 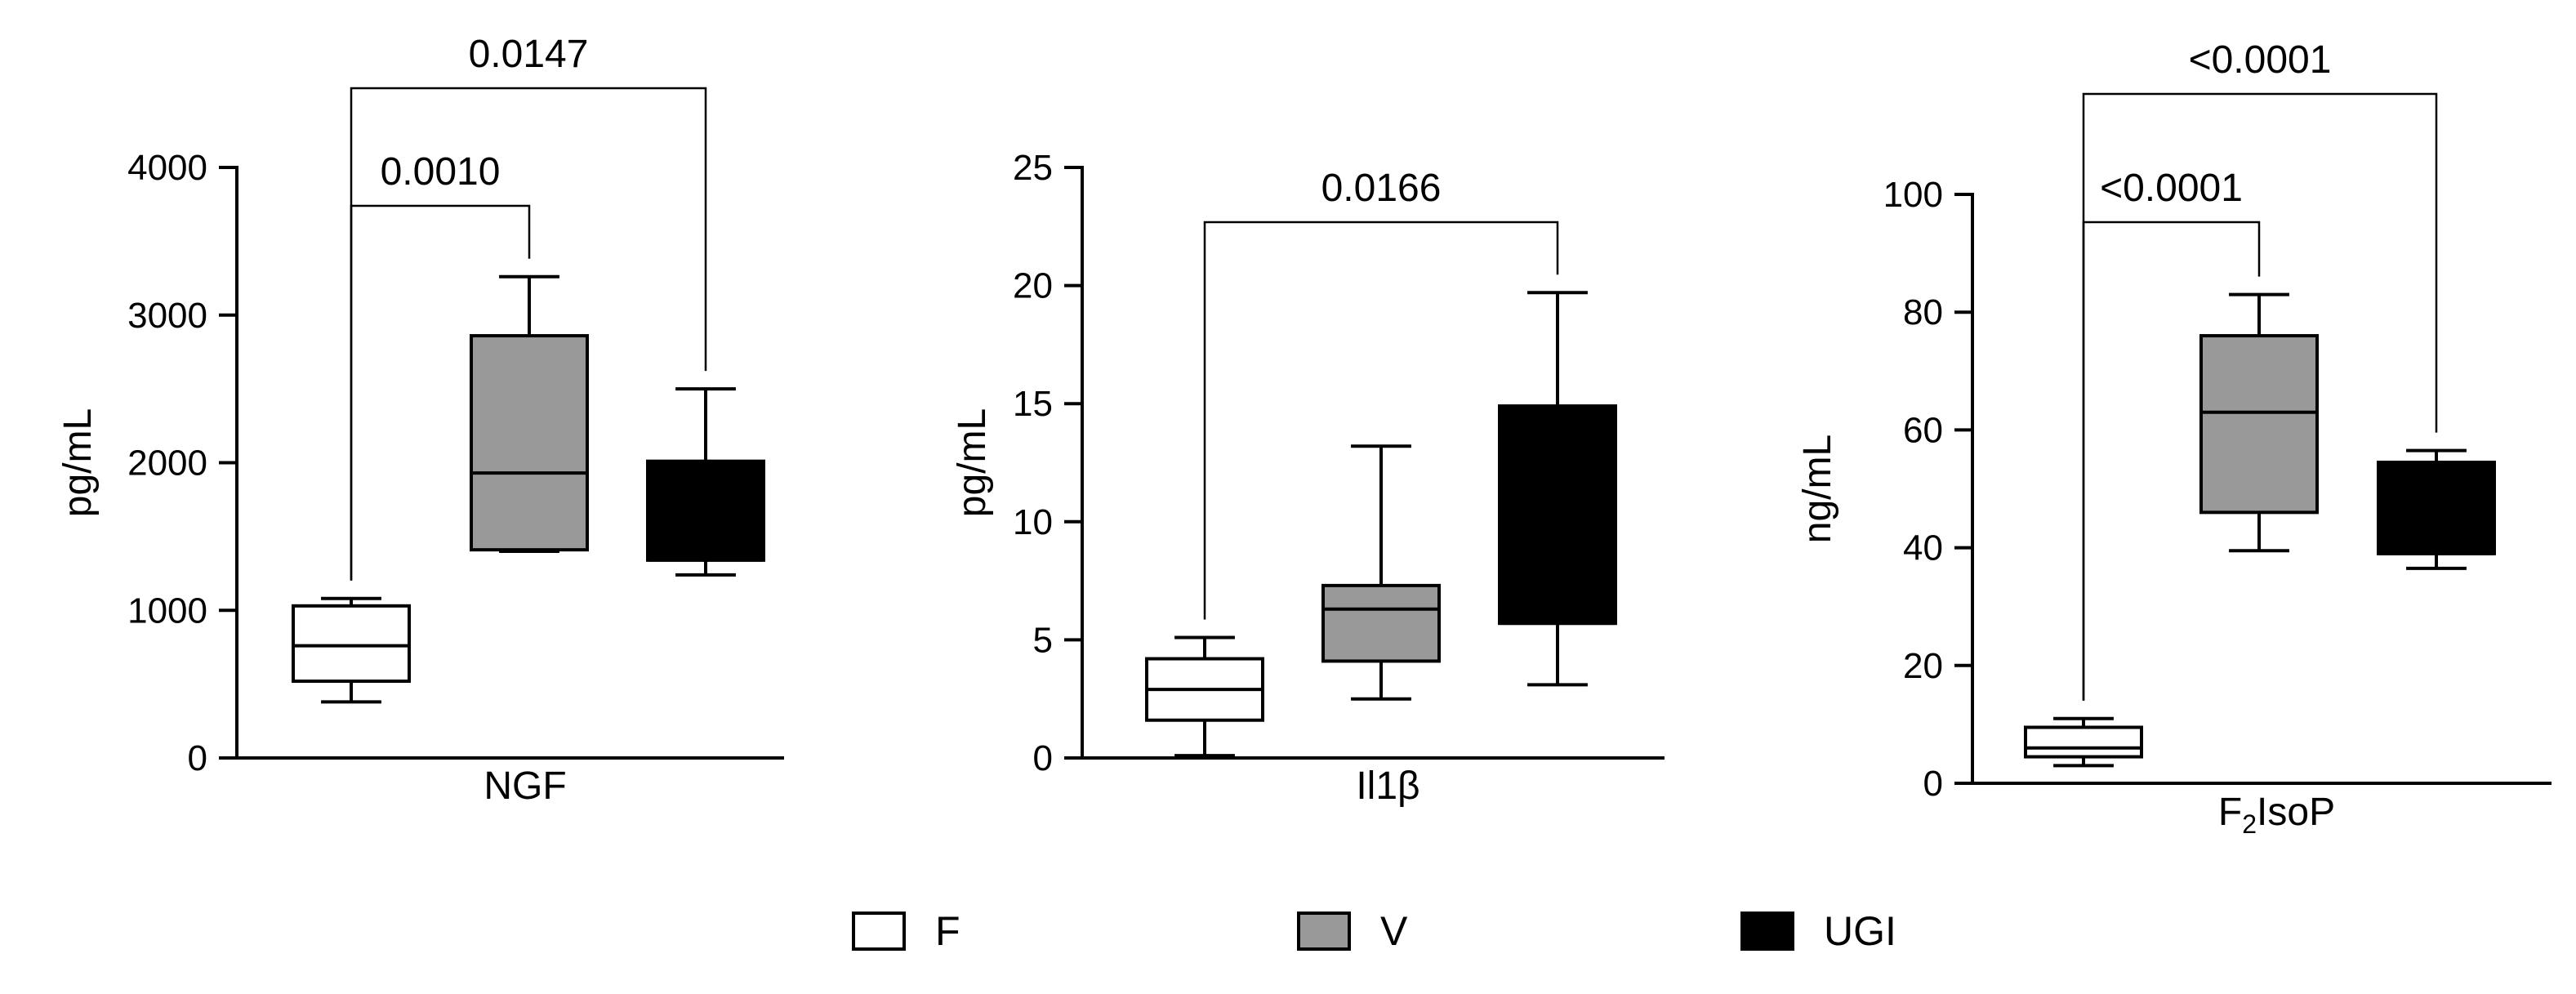 I want to click on y-tick-label: 100, so click(x=1913, y=195).